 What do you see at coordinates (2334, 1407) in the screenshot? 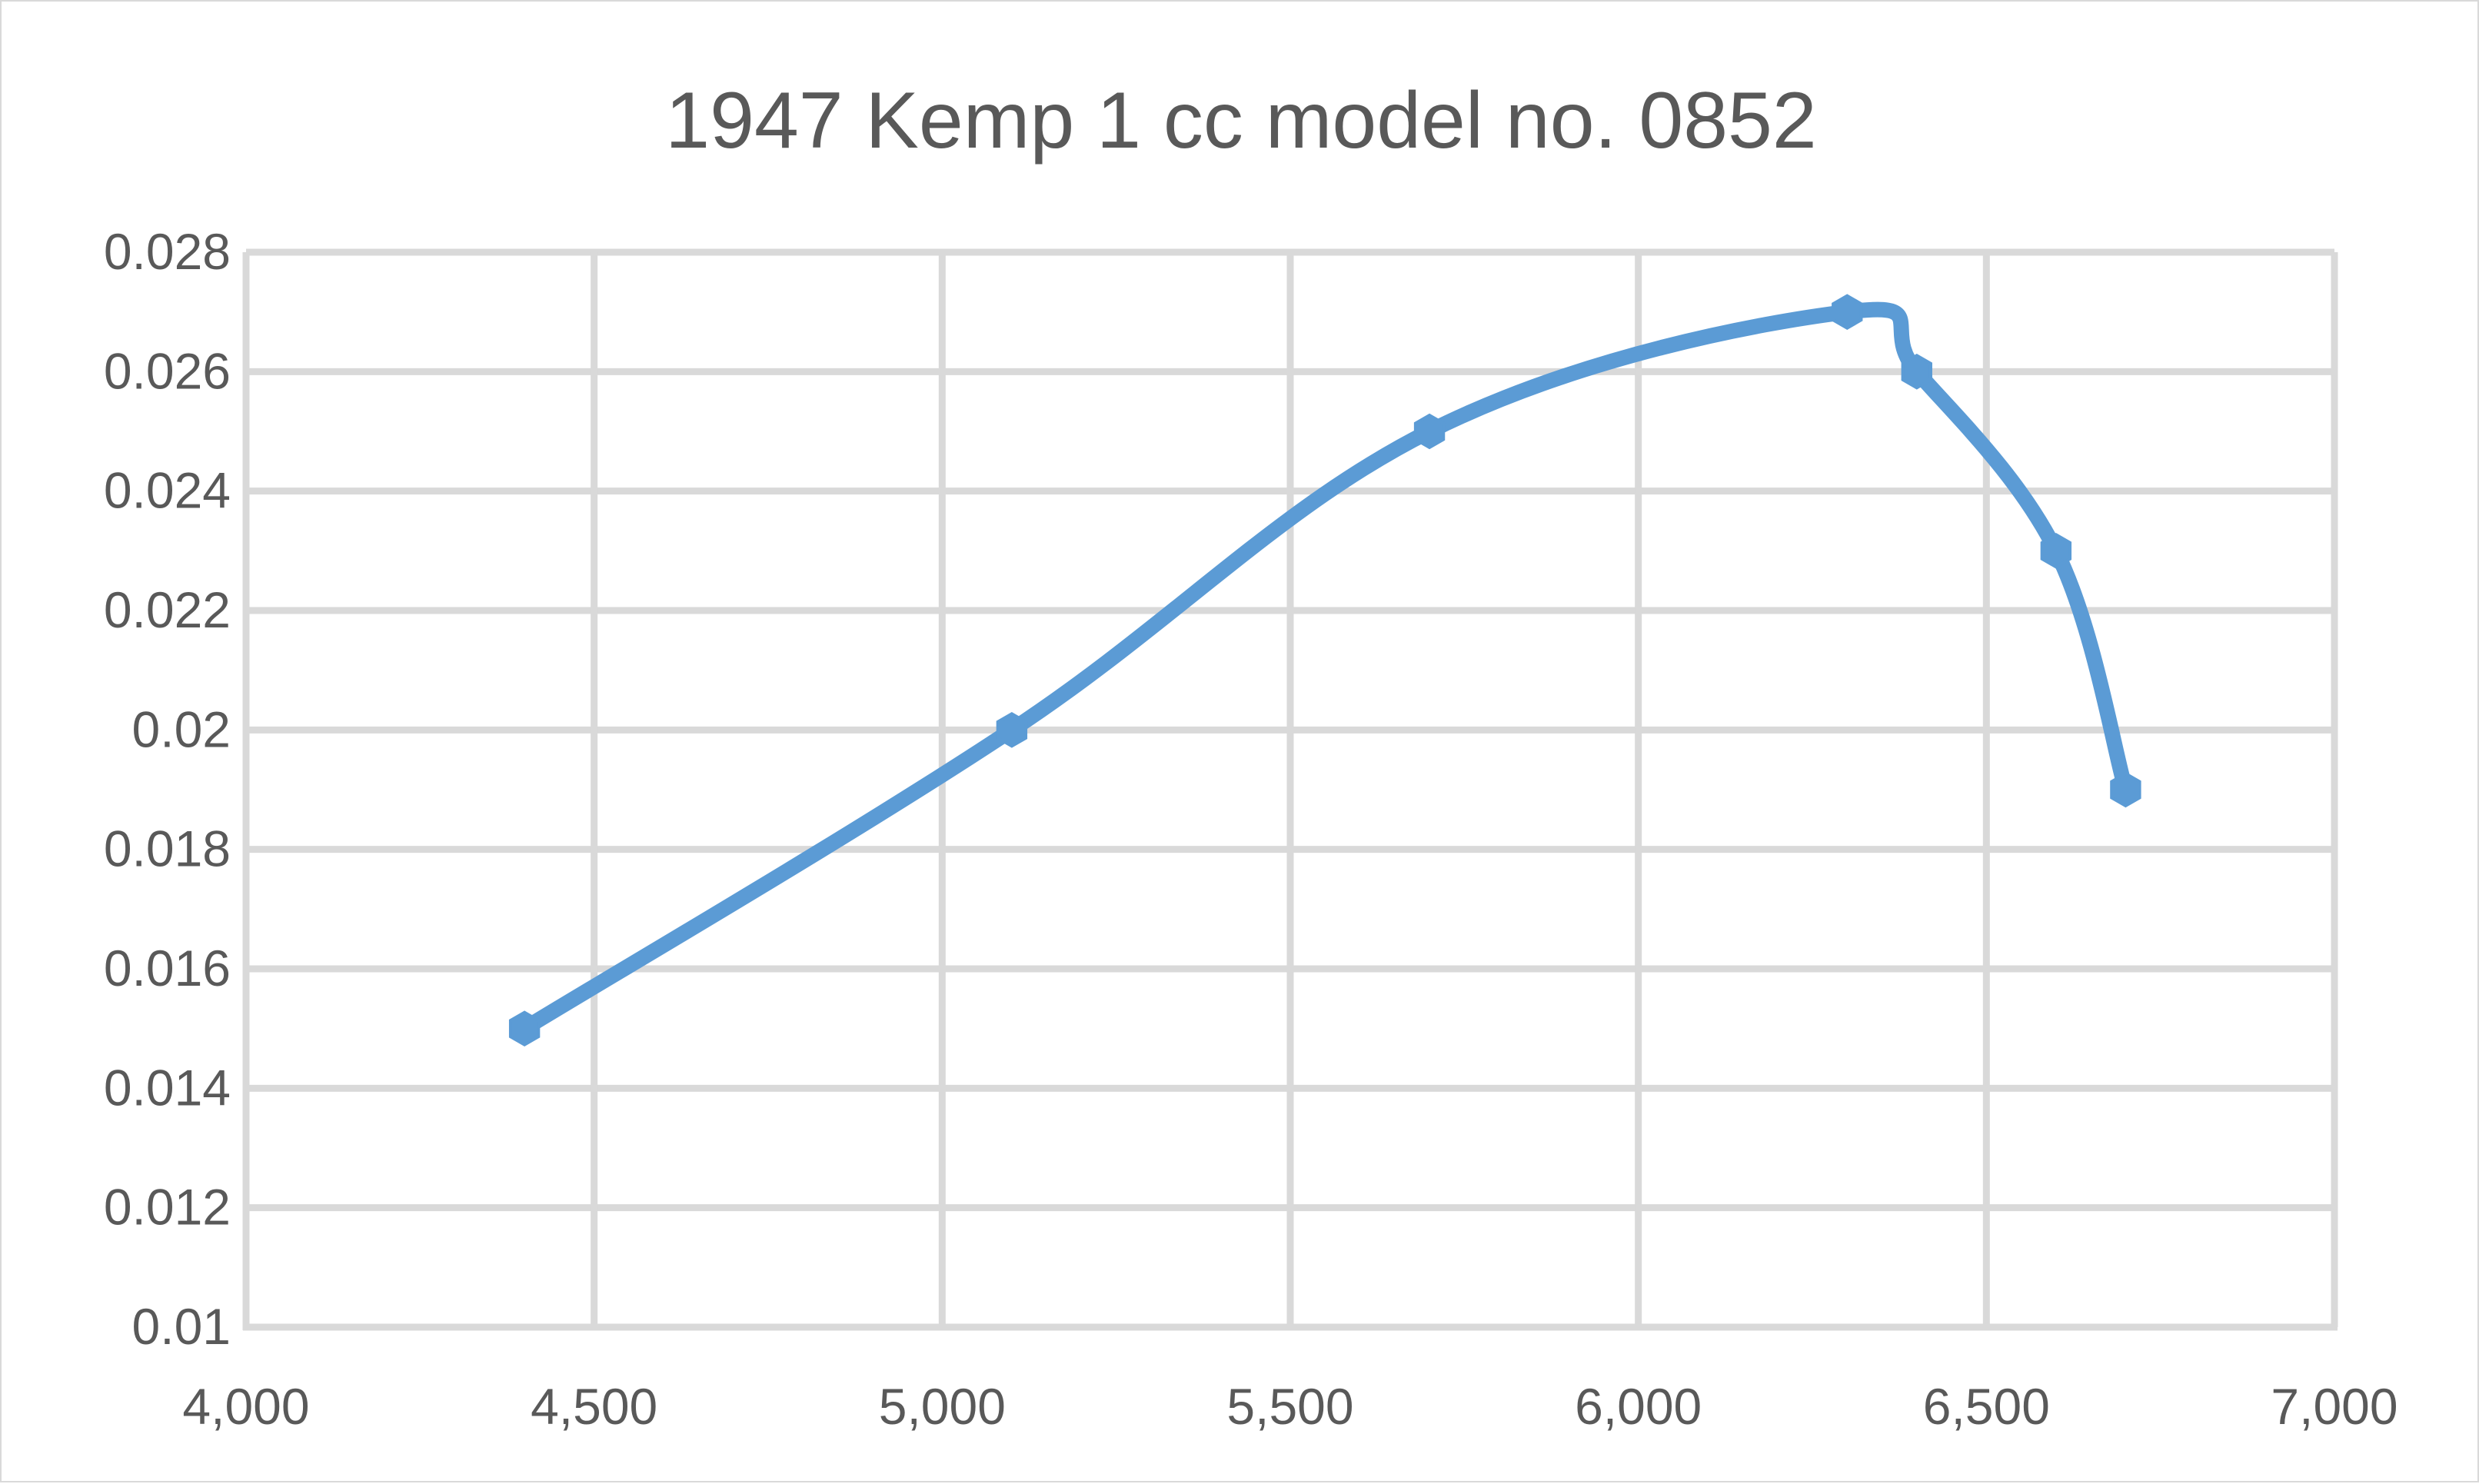
I see `x-tick-label: 7,000` at bounding box center [2334, 1407].